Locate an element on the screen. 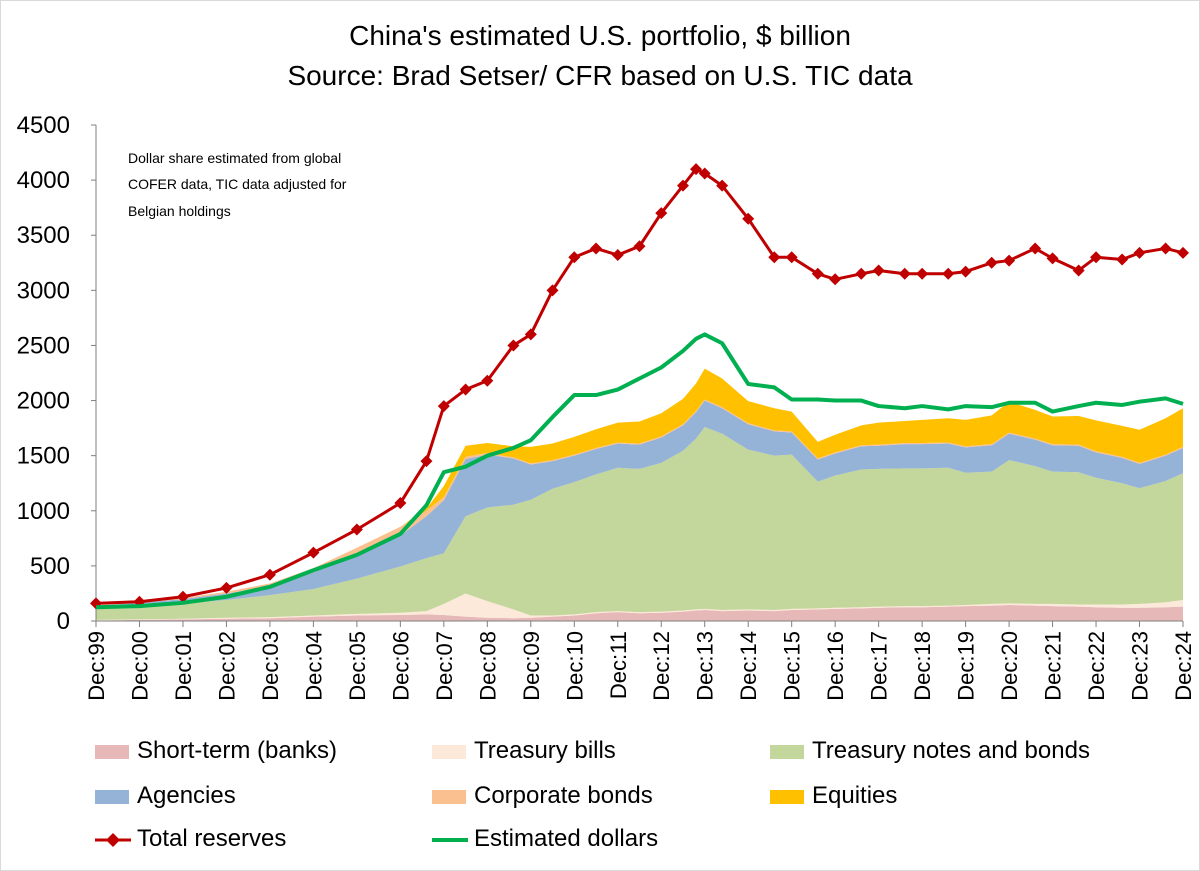  legend-label-corporate-bonds: Corporate bonds is located at coordinates (563, 795).